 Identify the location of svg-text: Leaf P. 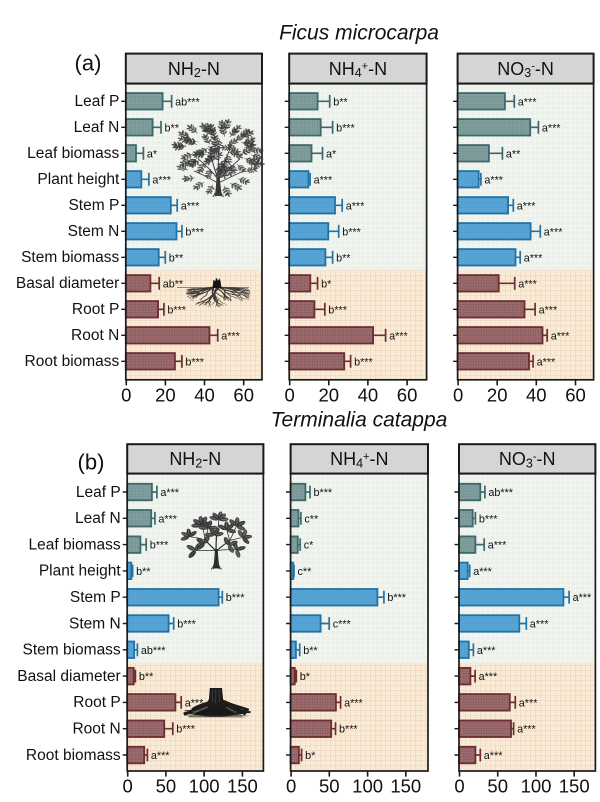
(96, 101).